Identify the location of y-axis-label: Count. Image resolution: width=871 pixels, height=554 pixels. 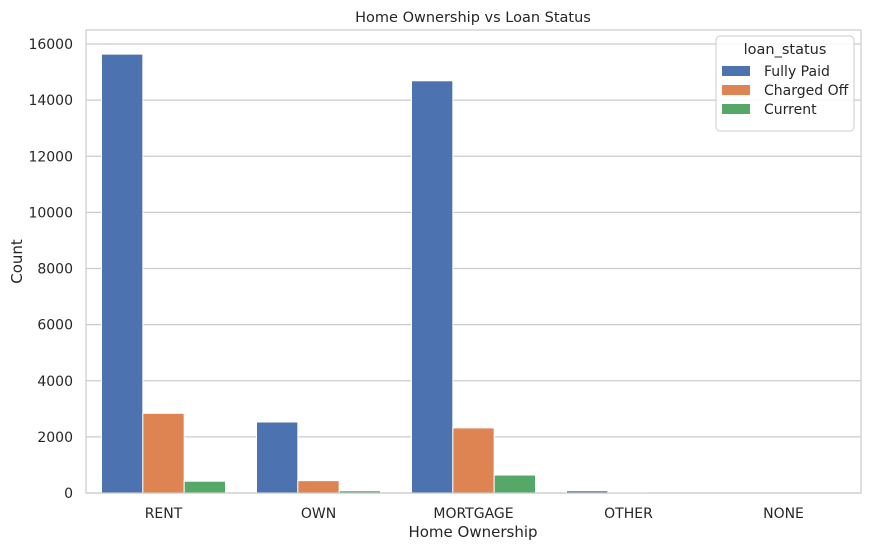
(17, 261).